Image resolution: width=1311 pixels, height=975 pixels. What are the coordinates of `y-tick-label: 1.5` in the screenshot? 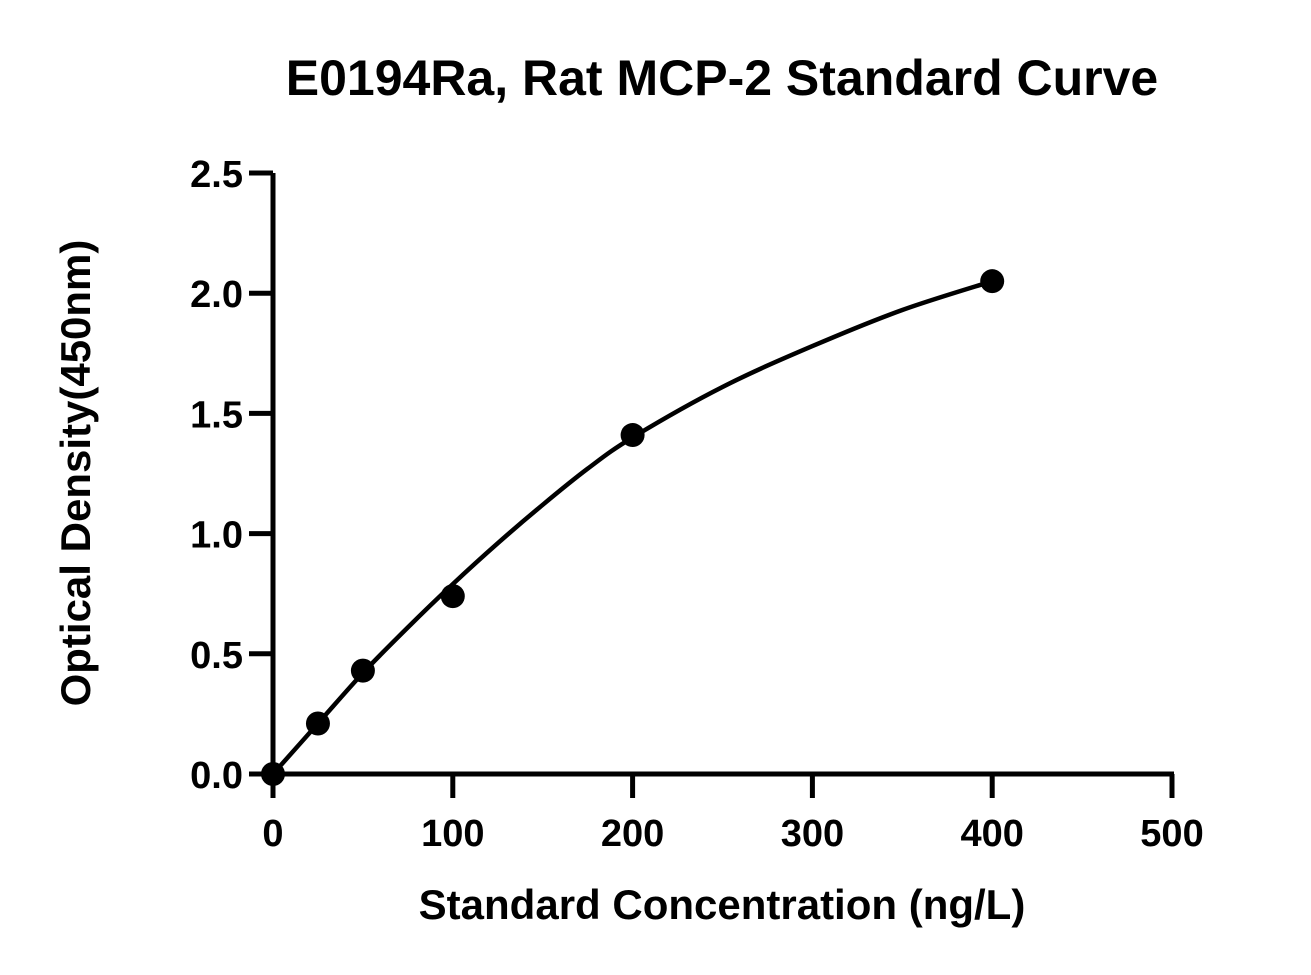 It's located at (216, 415).